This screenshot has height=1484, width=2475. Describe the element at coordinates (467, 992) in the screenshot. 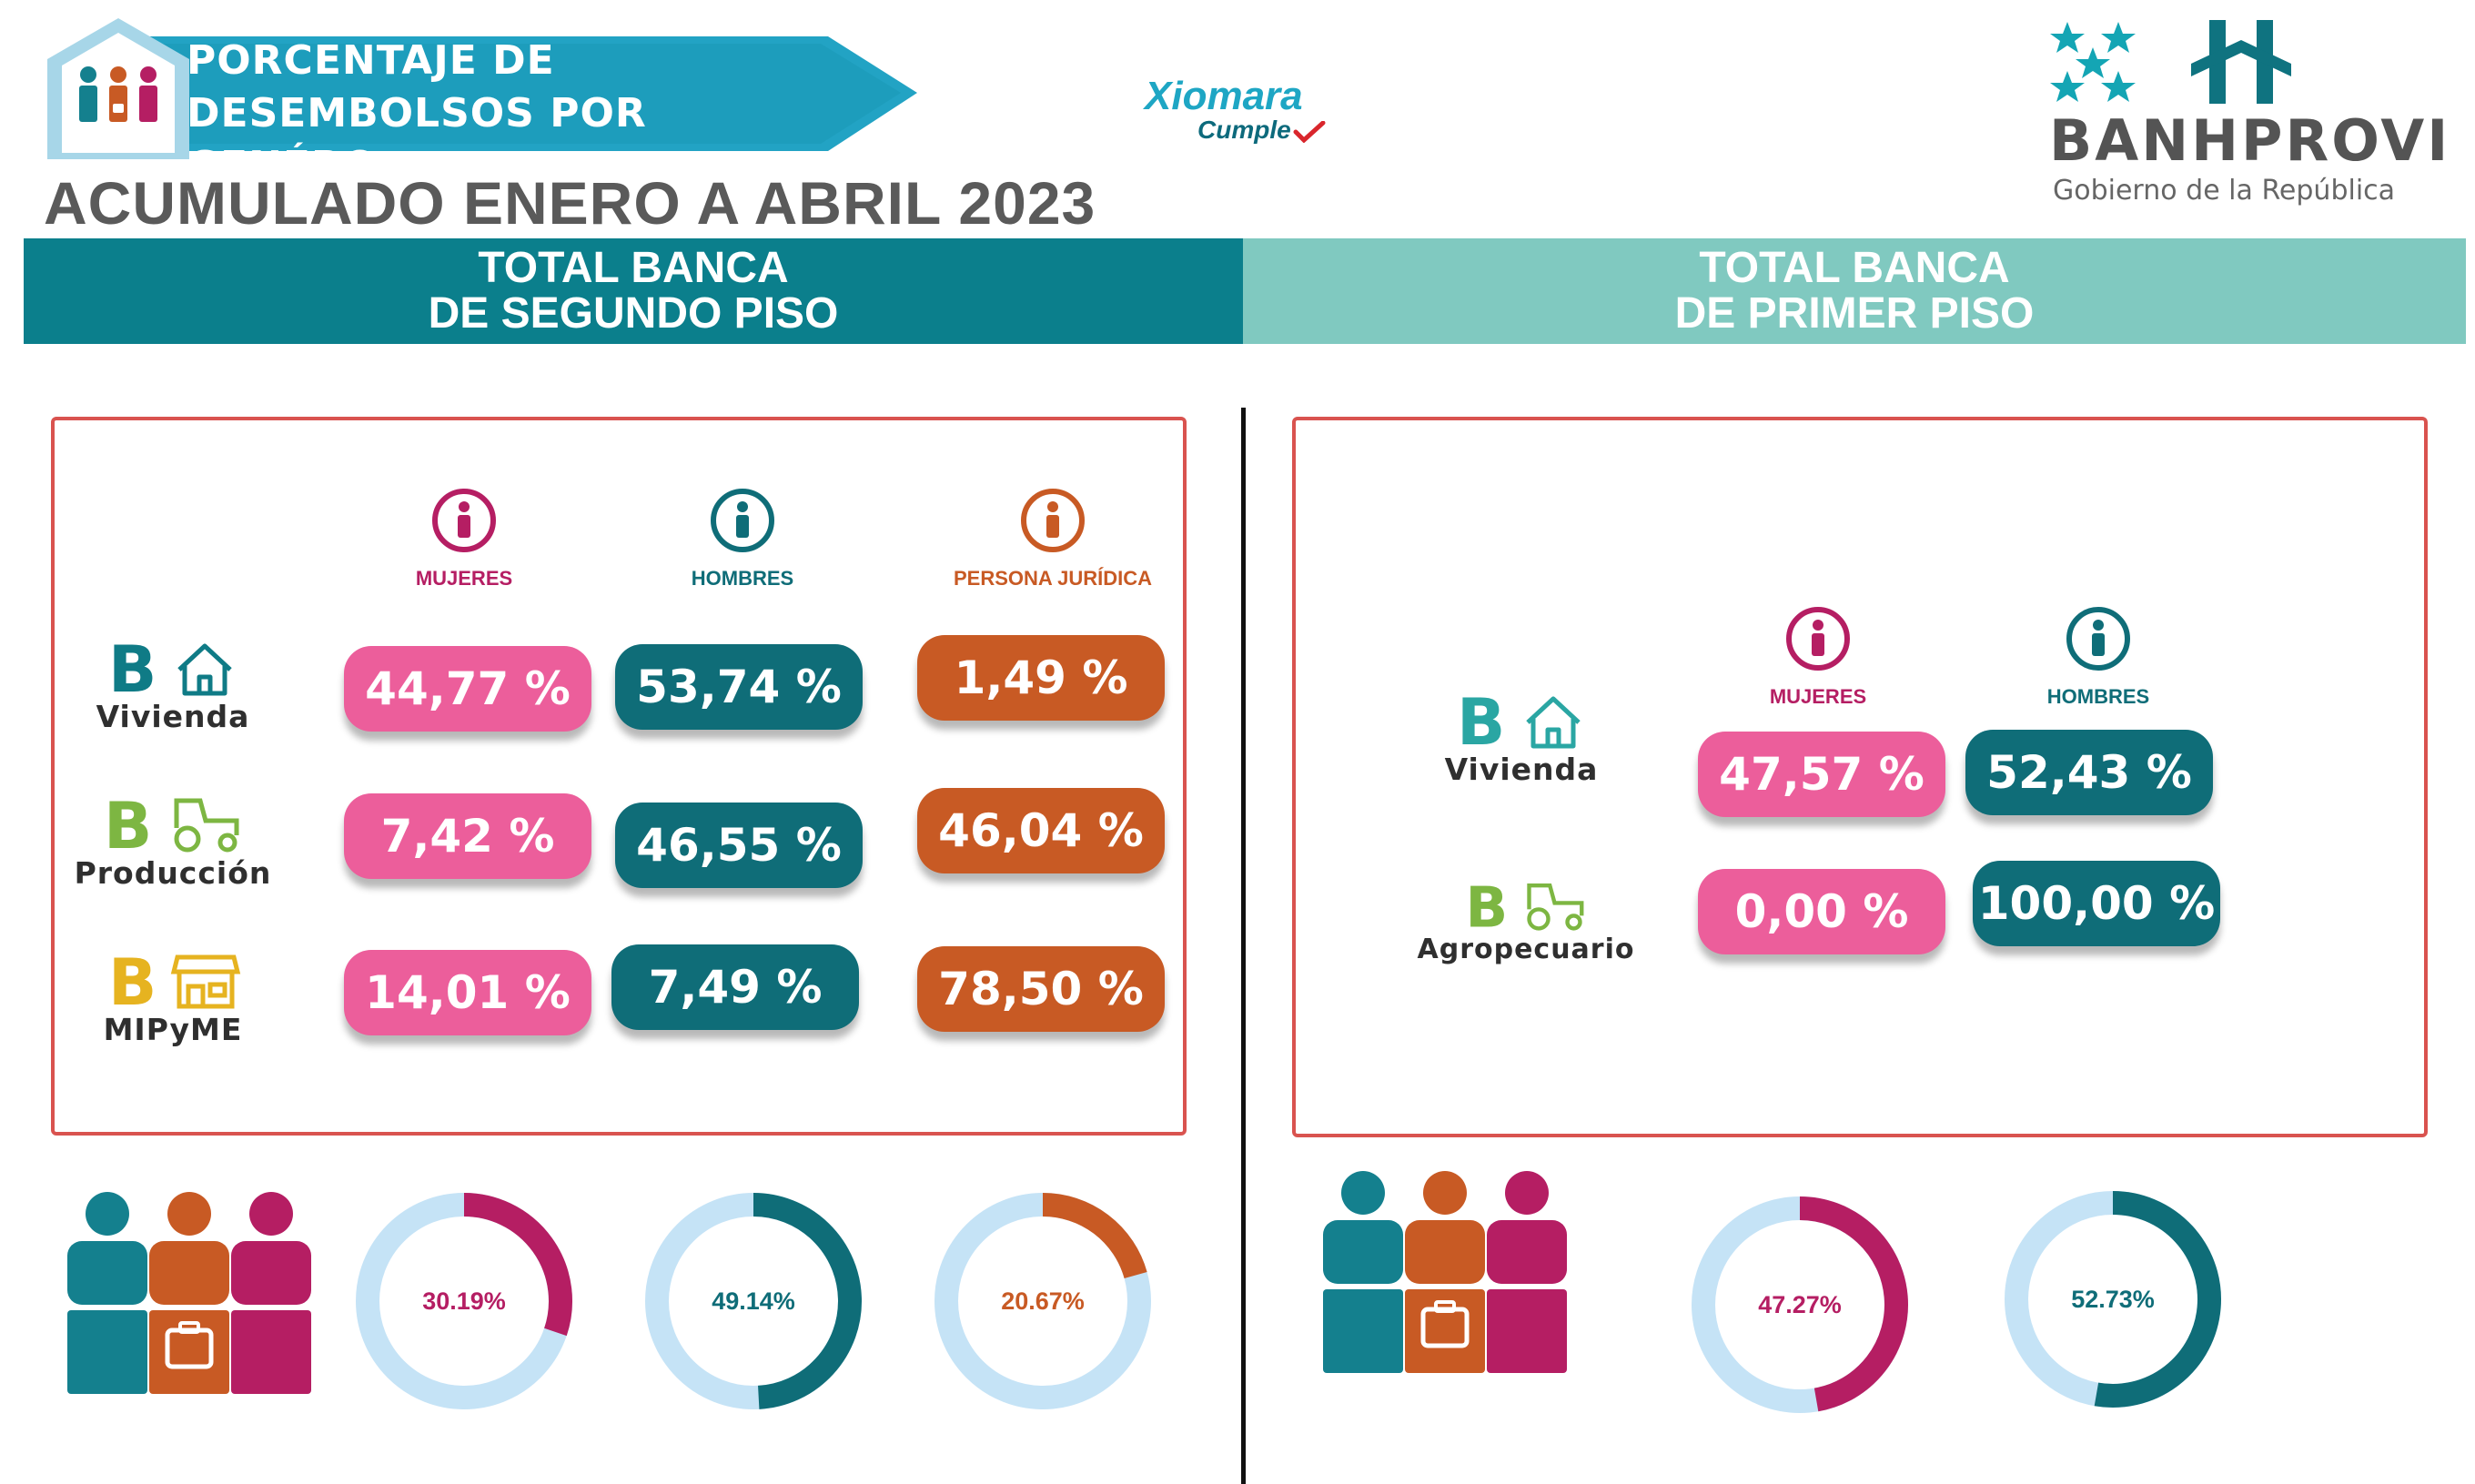

I see `value-pill-mipyme-mujeres: 14,01 %` at that location.